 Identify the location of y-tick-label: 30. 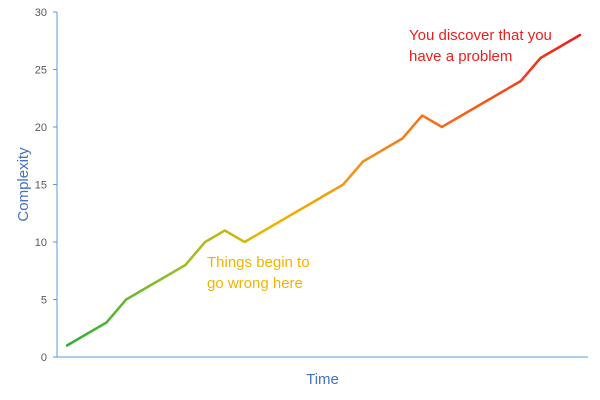
(41, 13).